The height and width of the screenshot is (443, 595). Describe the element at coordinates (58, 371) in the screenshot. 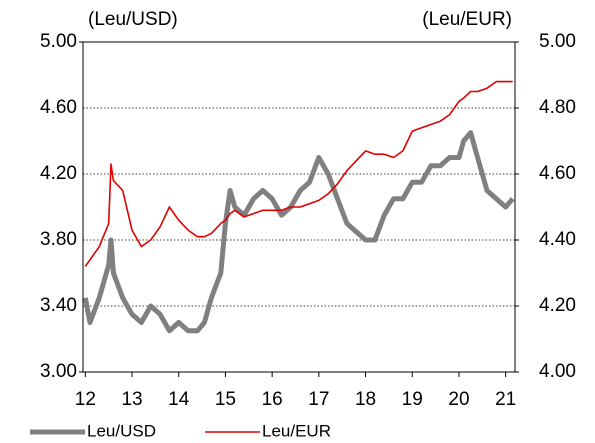

I see `y-tick-label: 3.00` at that location.